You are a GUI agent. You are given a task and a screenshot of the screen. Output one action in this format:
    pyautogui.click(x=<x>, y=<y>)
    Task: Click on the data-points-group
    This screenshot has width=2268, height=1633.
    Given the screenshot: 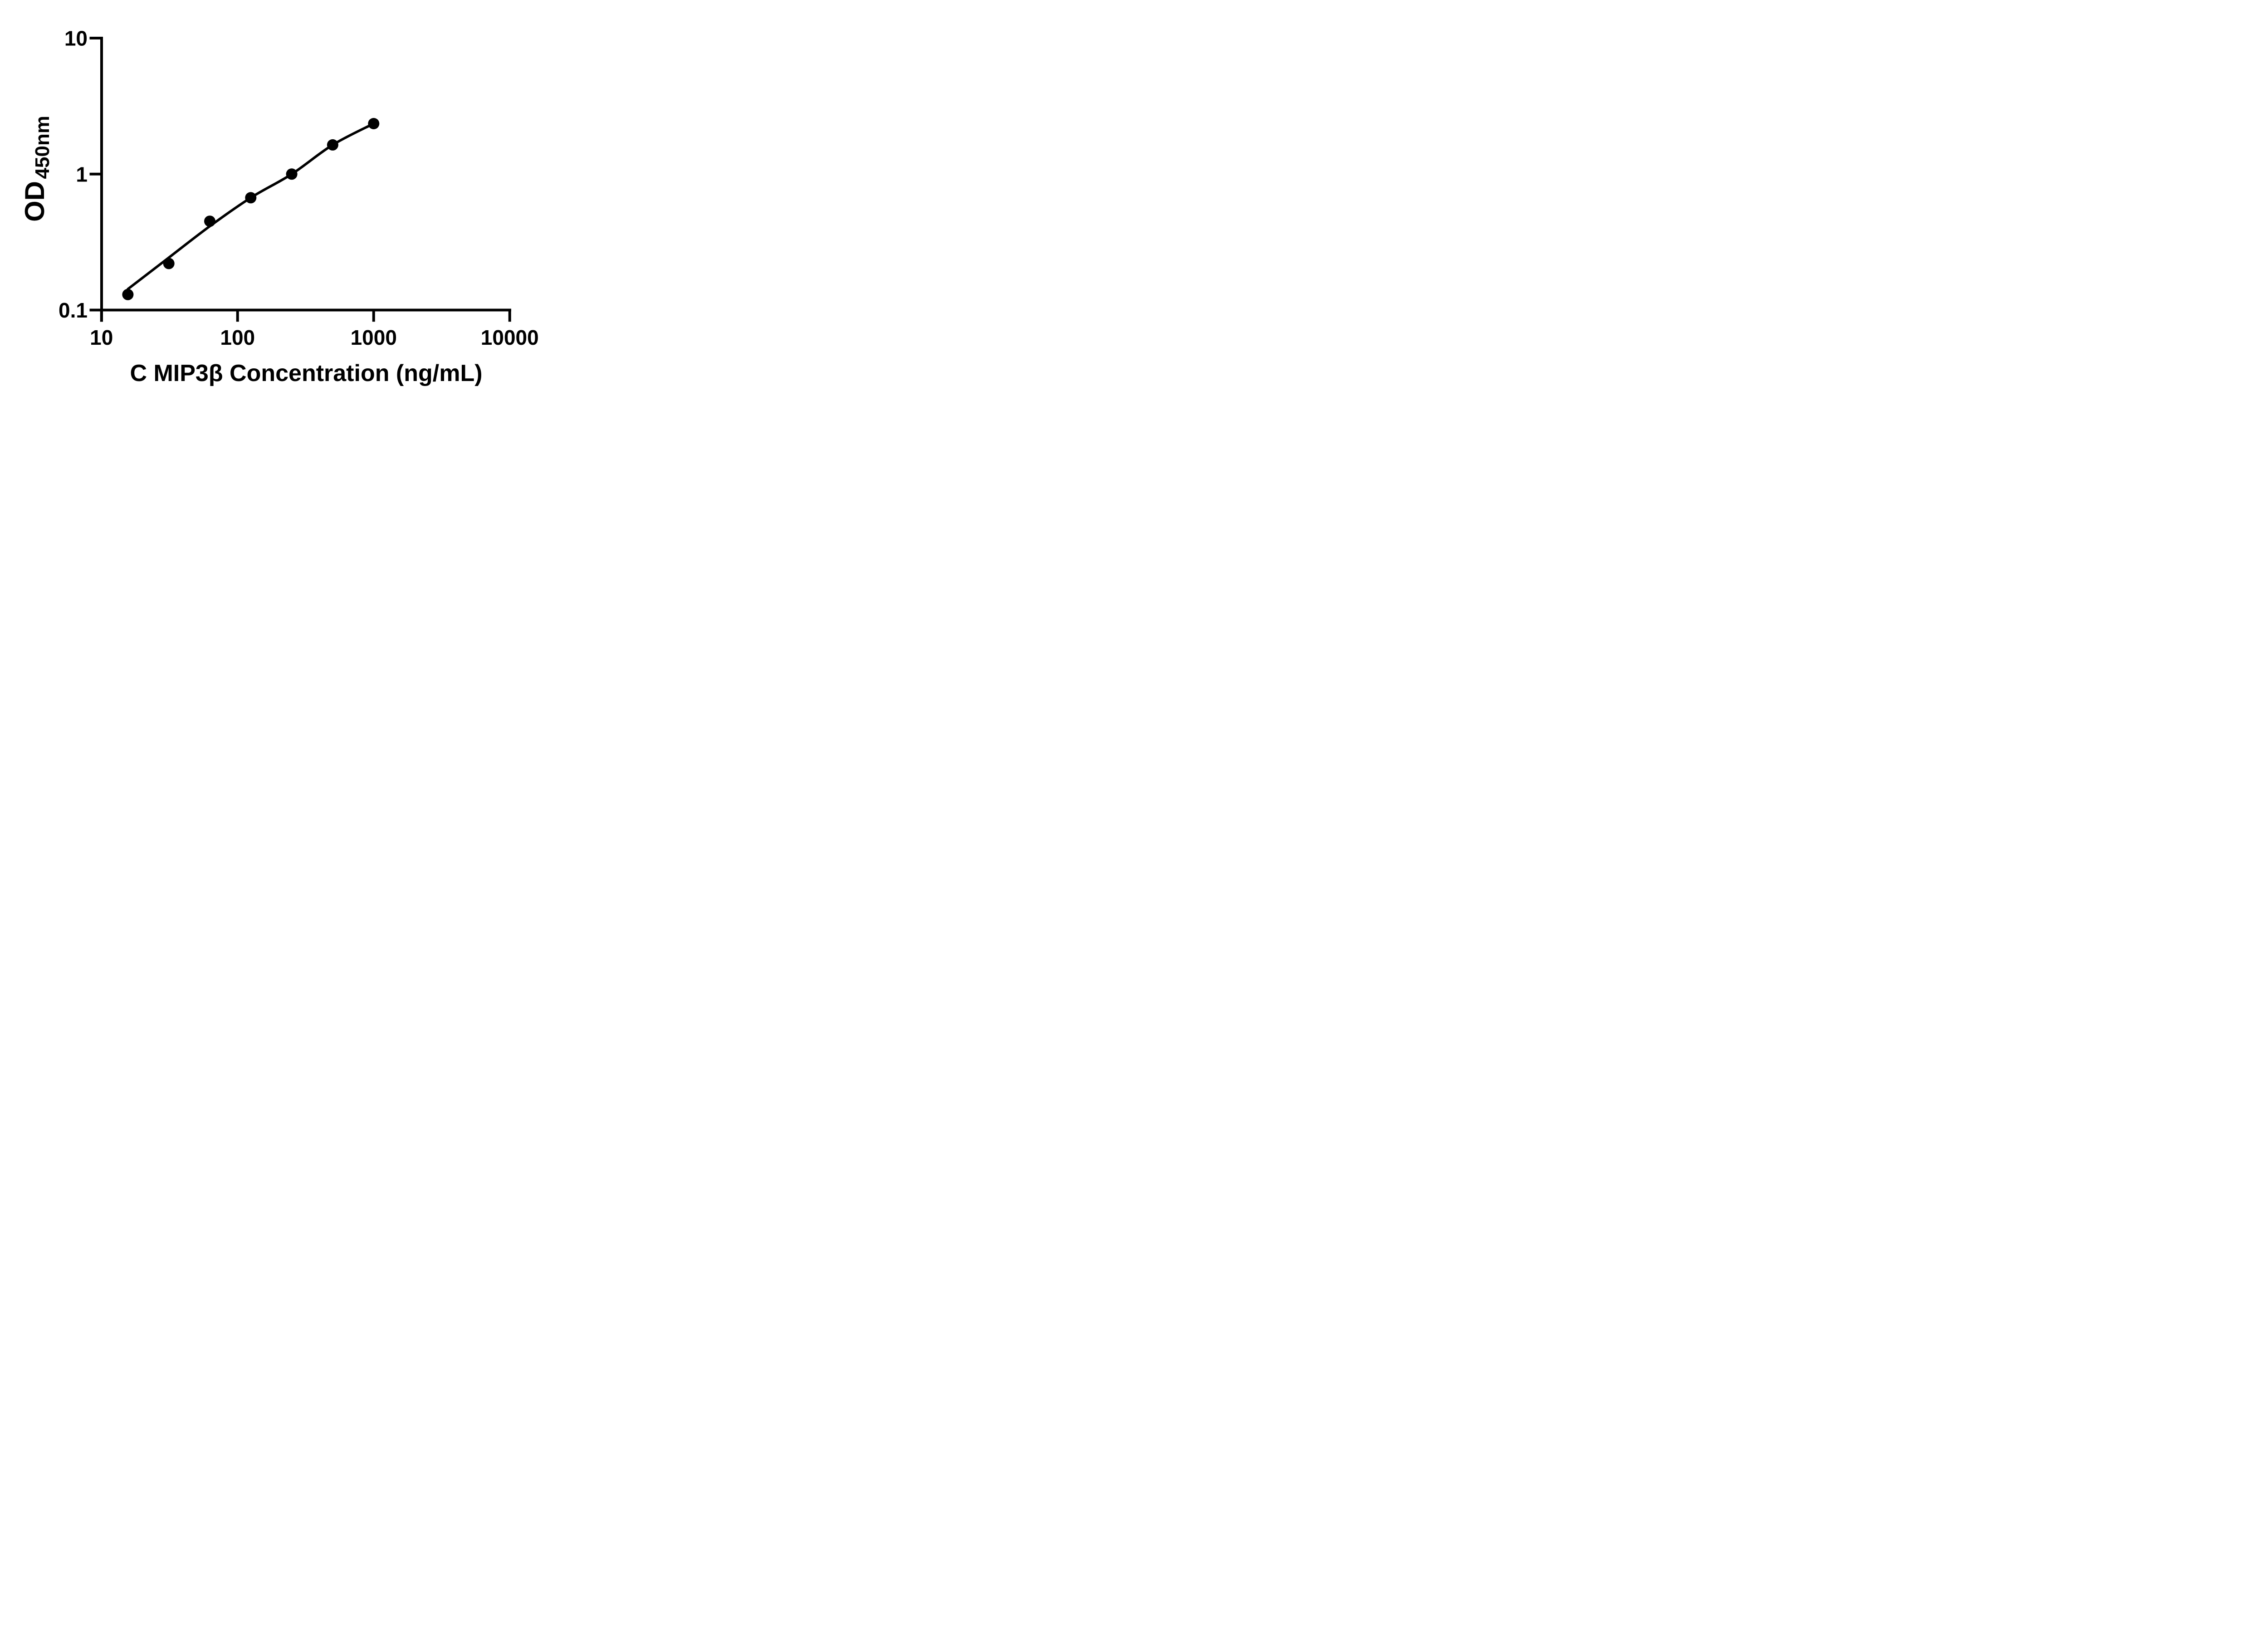 What is the action you would take?
    pyautogui.click(x=251, y=209)
    